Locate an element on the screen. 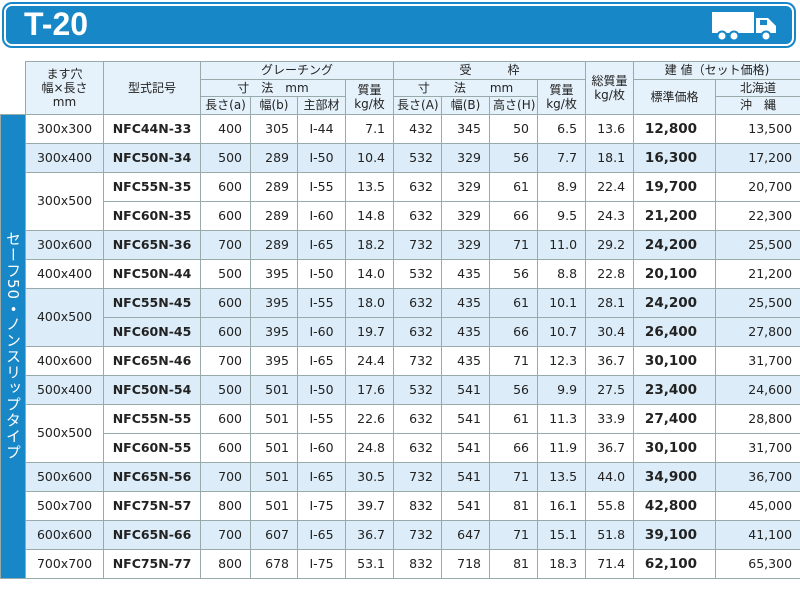 The width and height of the screenshot is (800, 611). grating-mass: 17.6 is located at coordinates (369, 389).